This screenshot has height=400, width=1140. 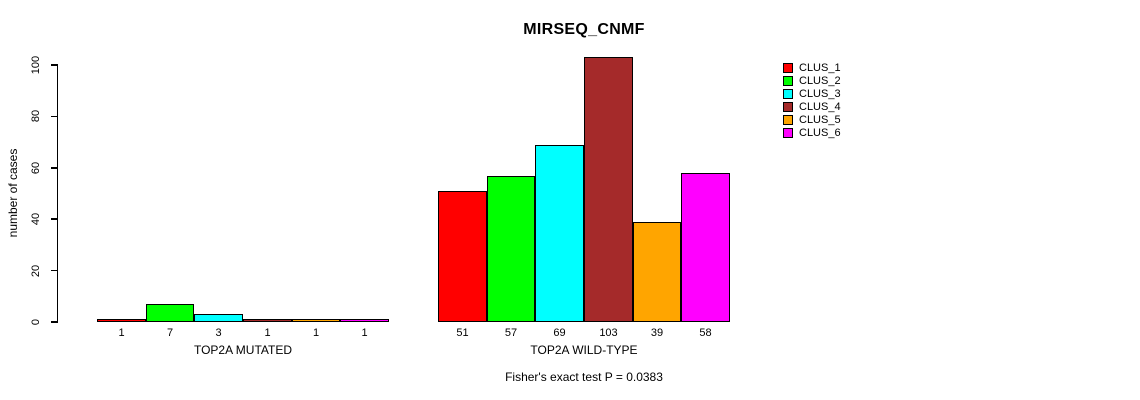 I want to click on chart-title: MIRSEQ_CNMF, so click(x=584, y=29).